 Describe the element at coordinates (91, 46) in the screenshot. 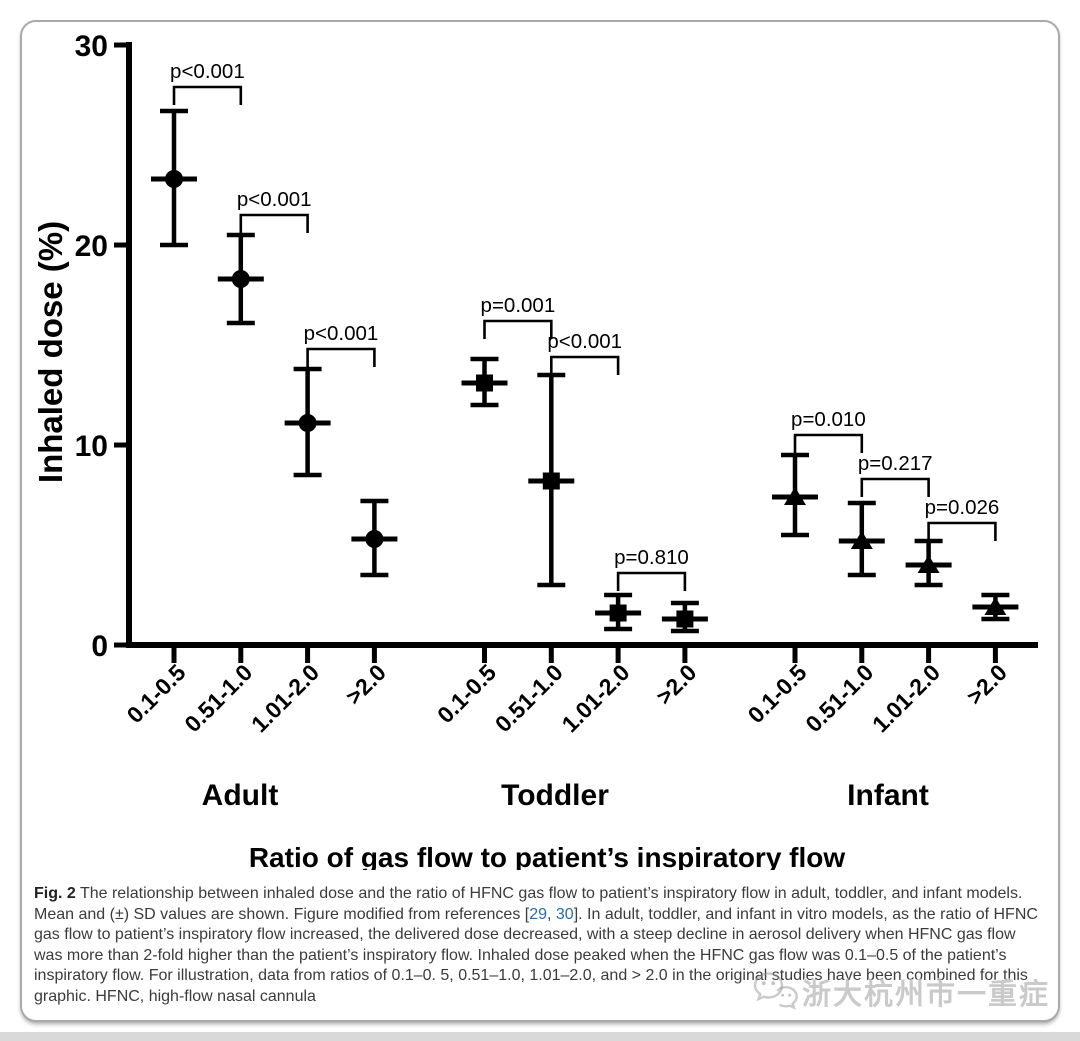

I see `y-tick-label: 30` at that location.